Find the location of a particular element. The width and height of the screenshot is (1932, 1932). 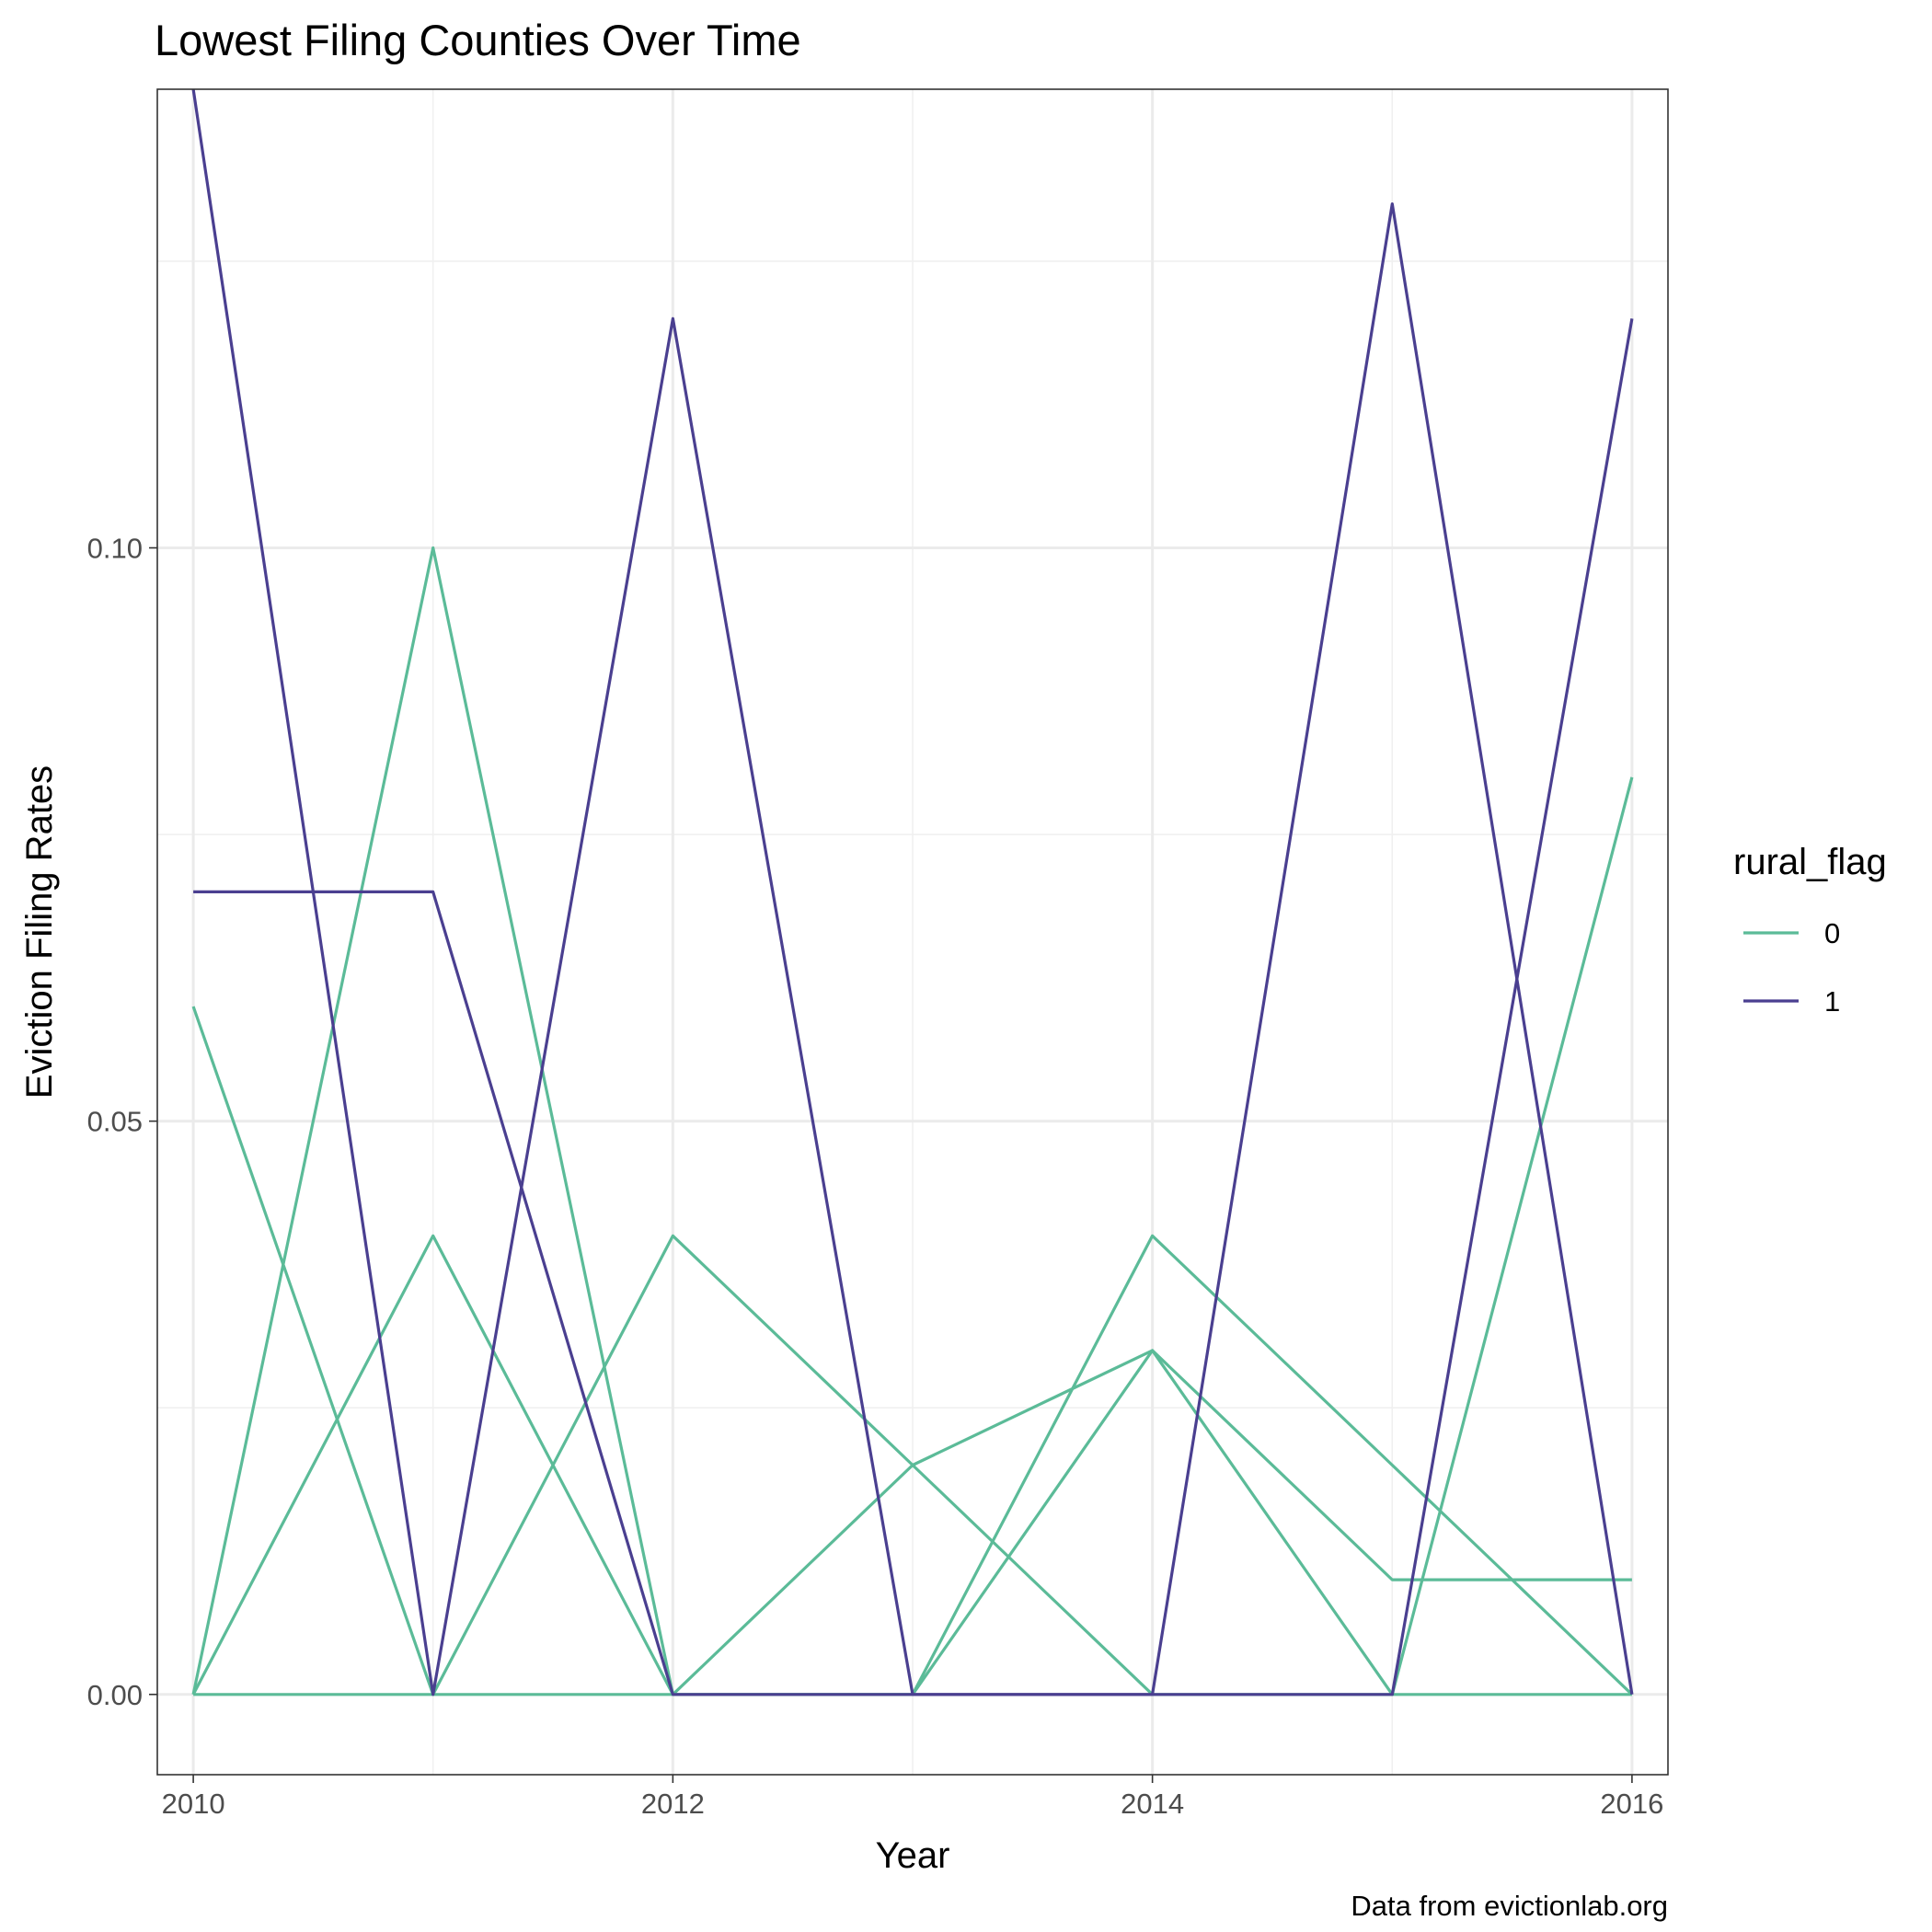

y-tick-label: 0.10 is located at coordinates (115, 549).